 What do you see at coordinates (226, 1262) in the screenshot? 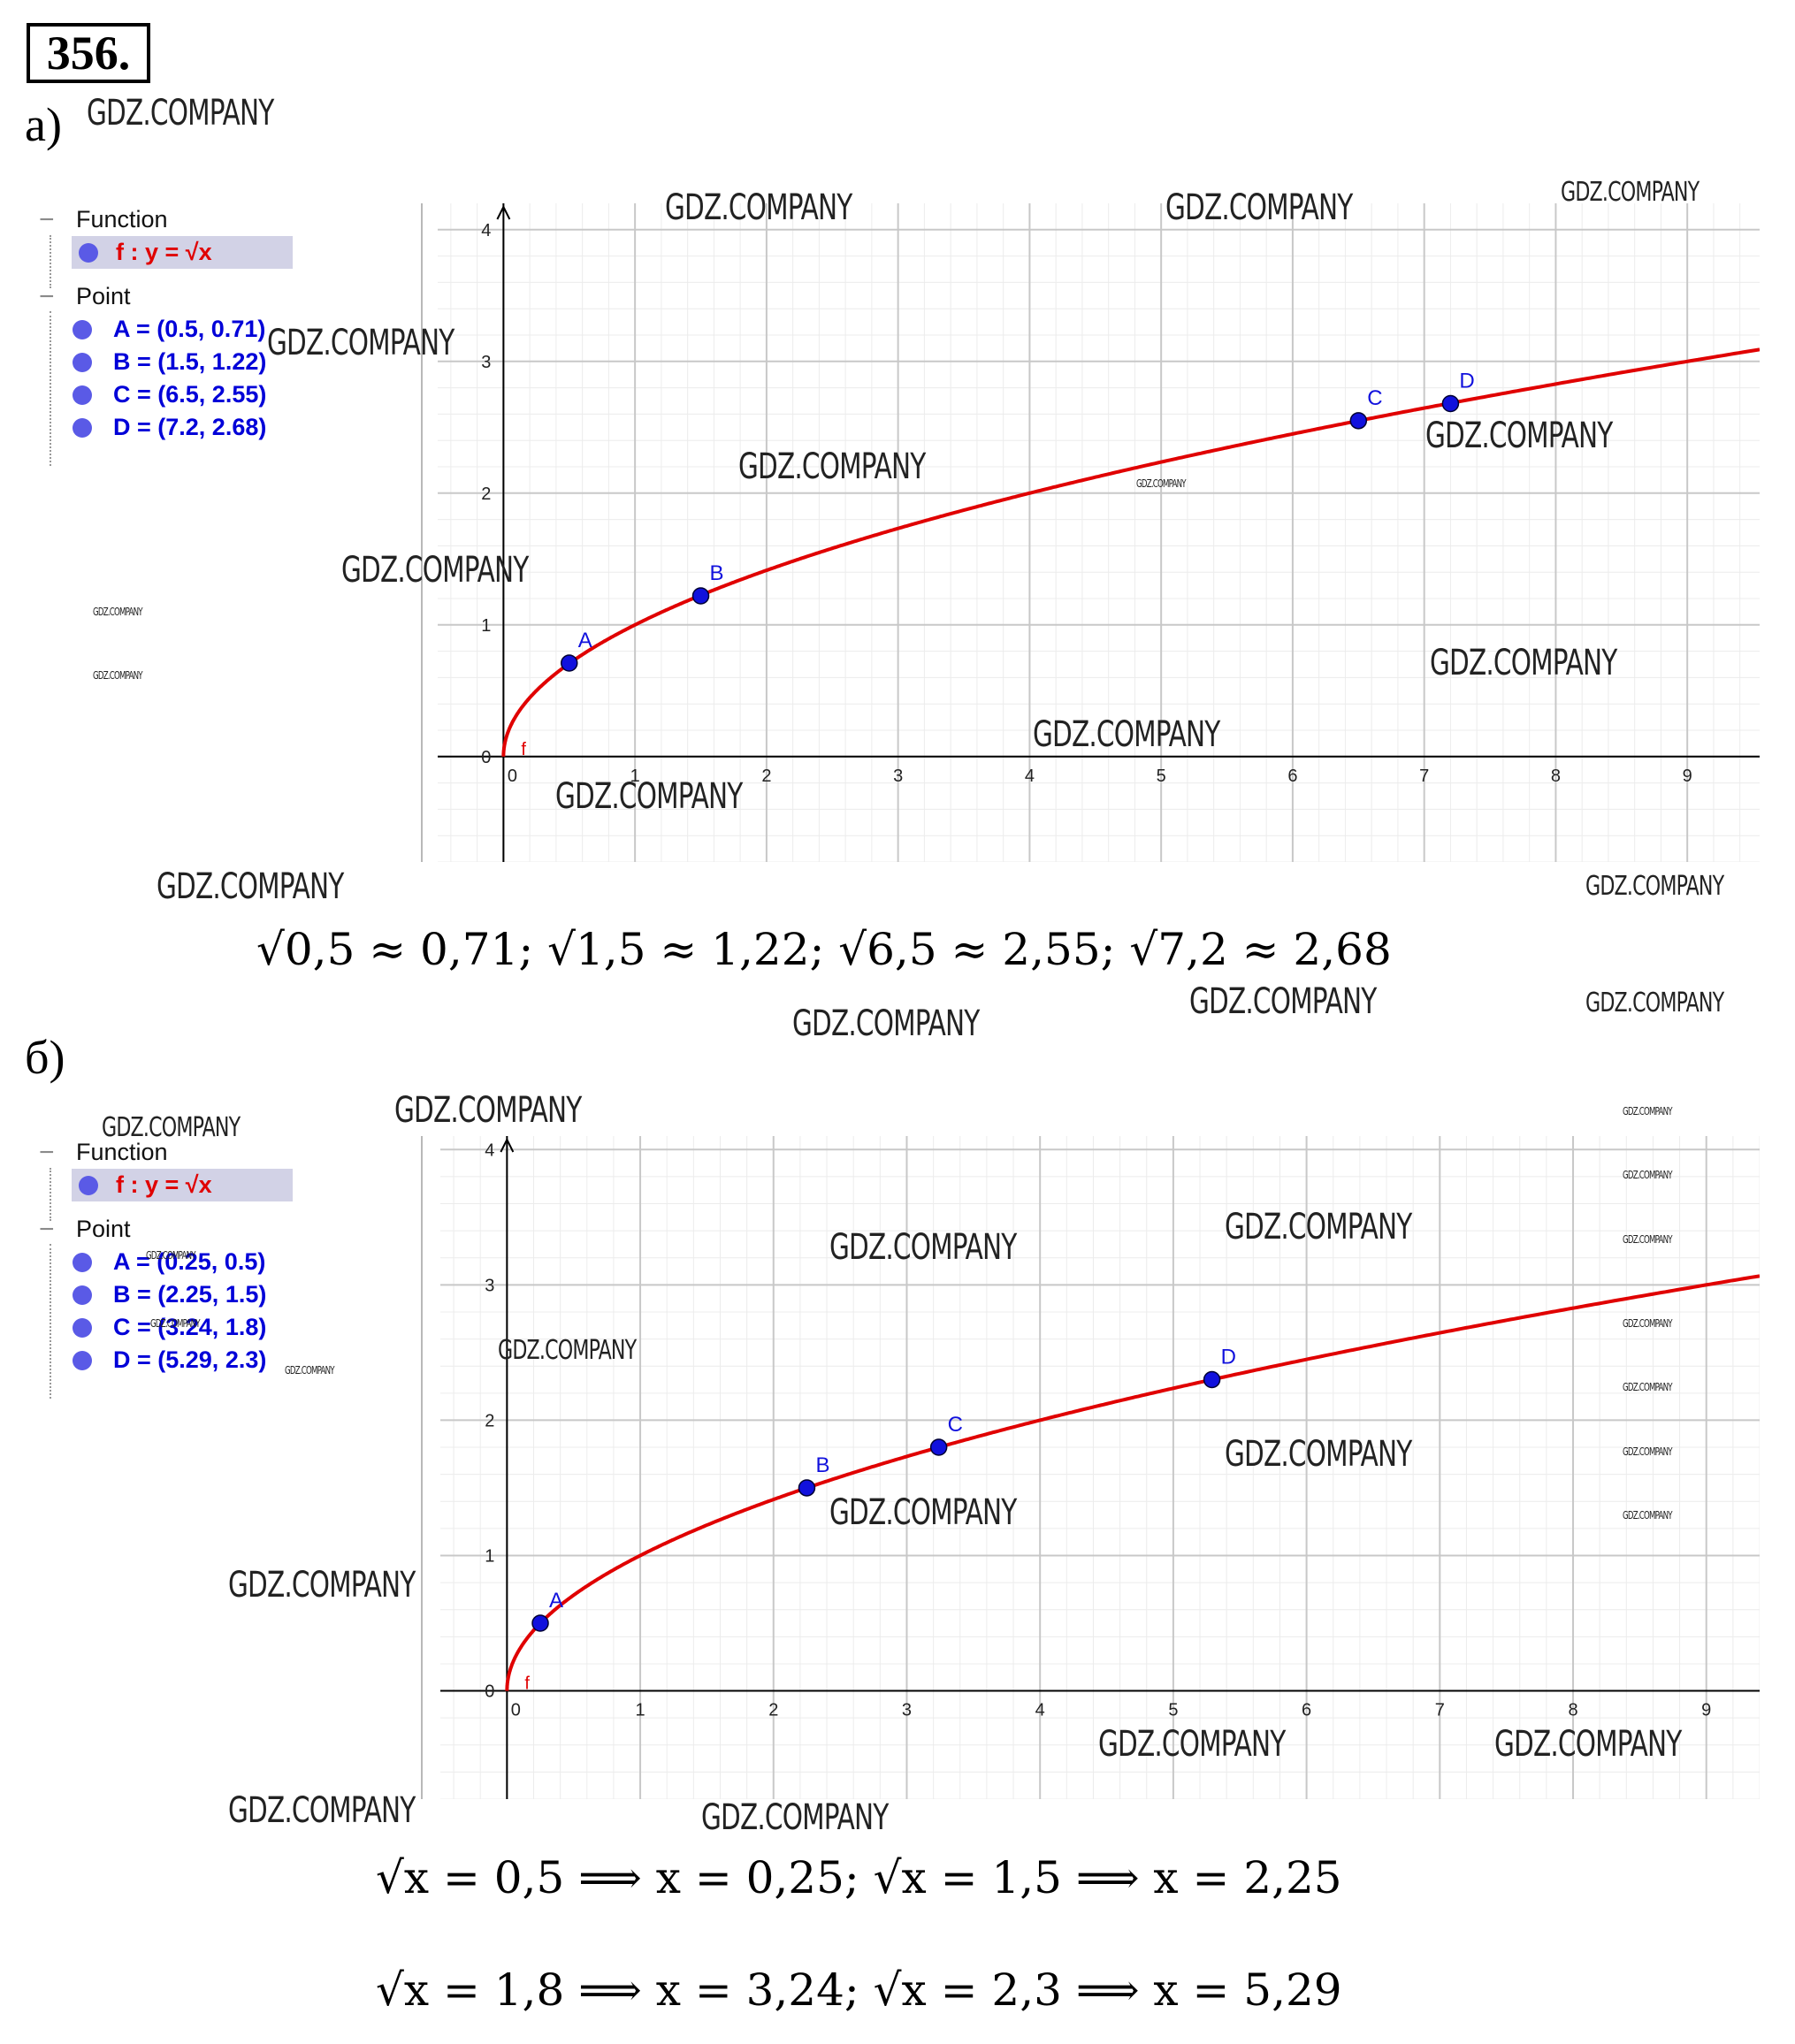
I see `point-item-a: A = (0.25, 0.5)` at bounding box center [226, 1262].